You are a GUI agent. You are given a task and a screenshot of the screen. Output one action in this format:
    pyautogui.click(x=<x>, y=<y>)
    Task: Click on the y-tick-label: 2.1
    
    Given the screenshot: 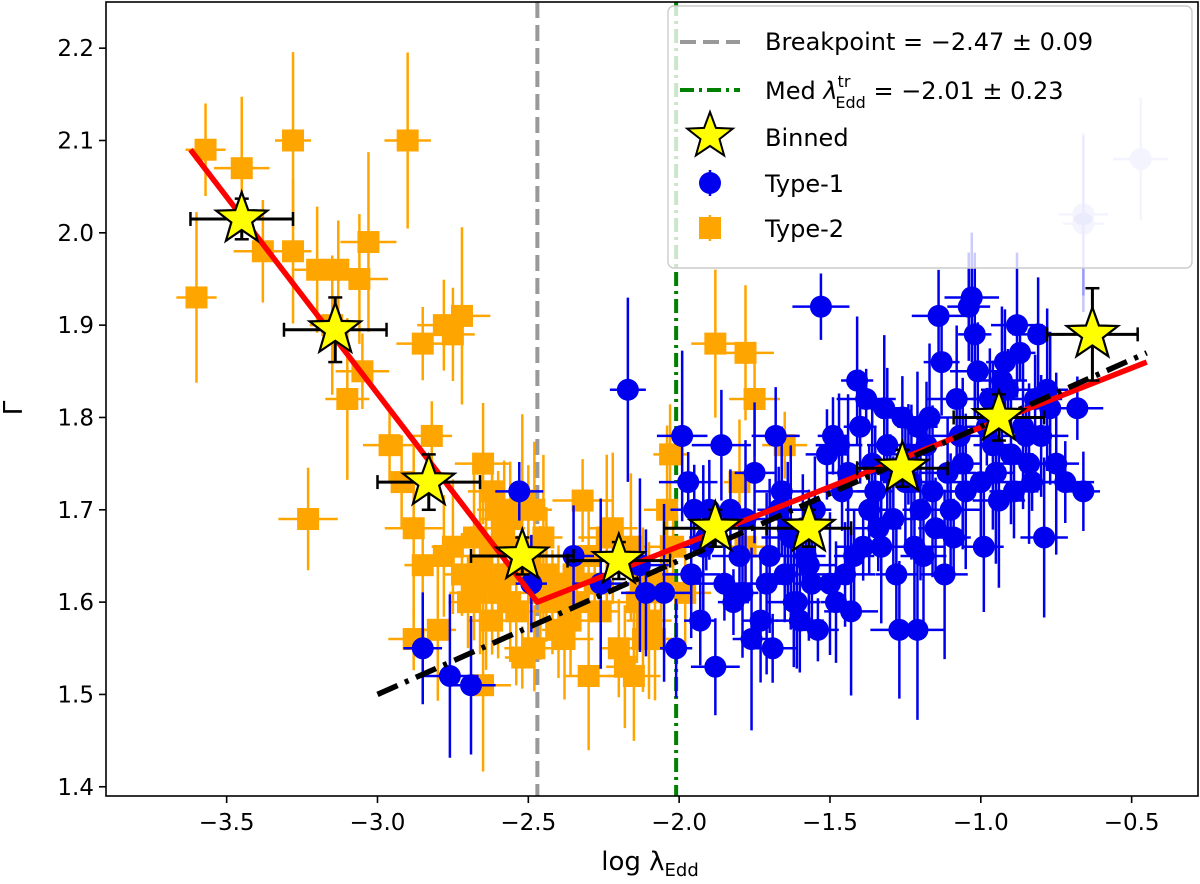 What is the action you would take?
    pyautogui.click(x=75, y=141)
    